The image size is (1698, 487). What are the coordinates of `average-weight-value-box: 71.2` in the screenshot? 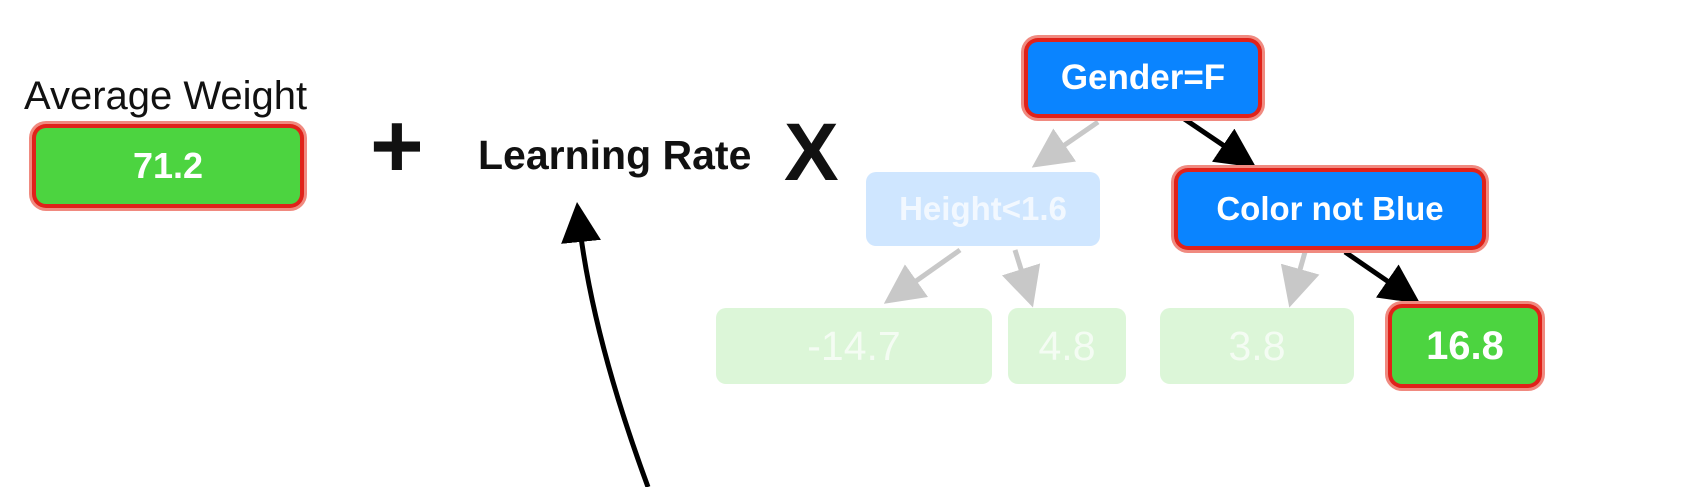 It's located at (168, 166).